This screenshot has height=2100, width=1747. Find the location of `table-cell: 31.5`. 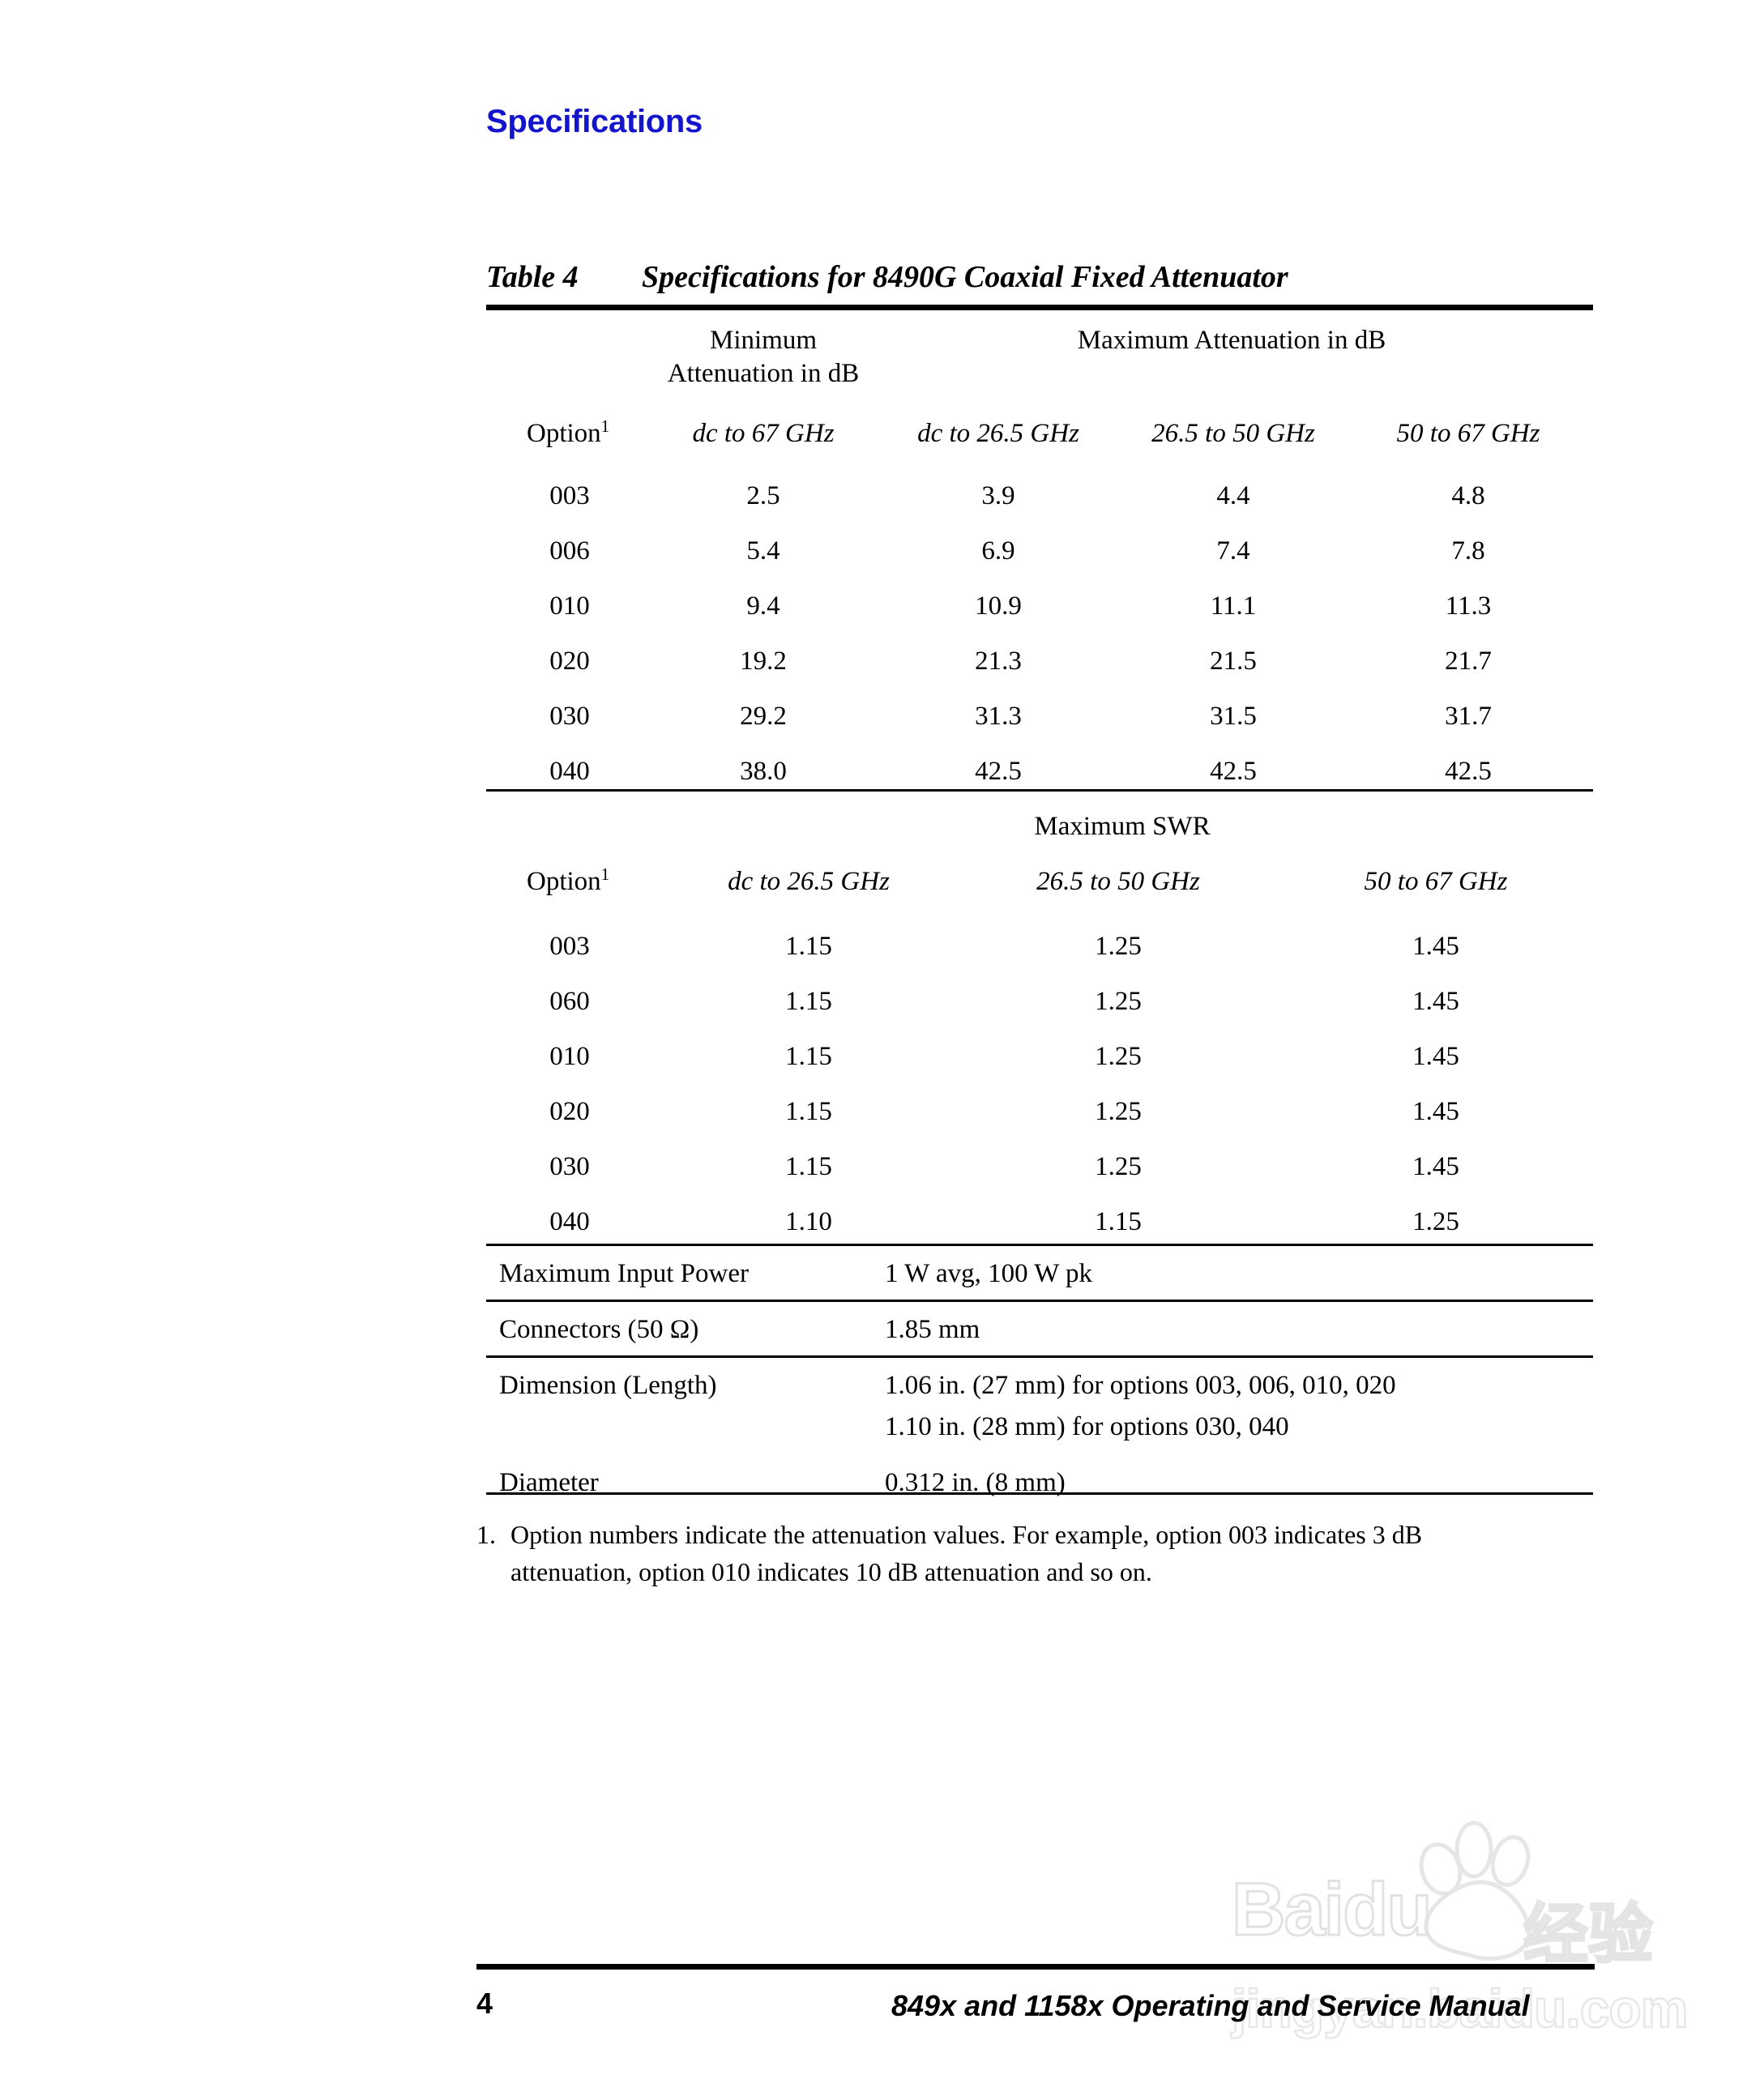

table-cell: 31.5 is located at coordinates (1233, 716).